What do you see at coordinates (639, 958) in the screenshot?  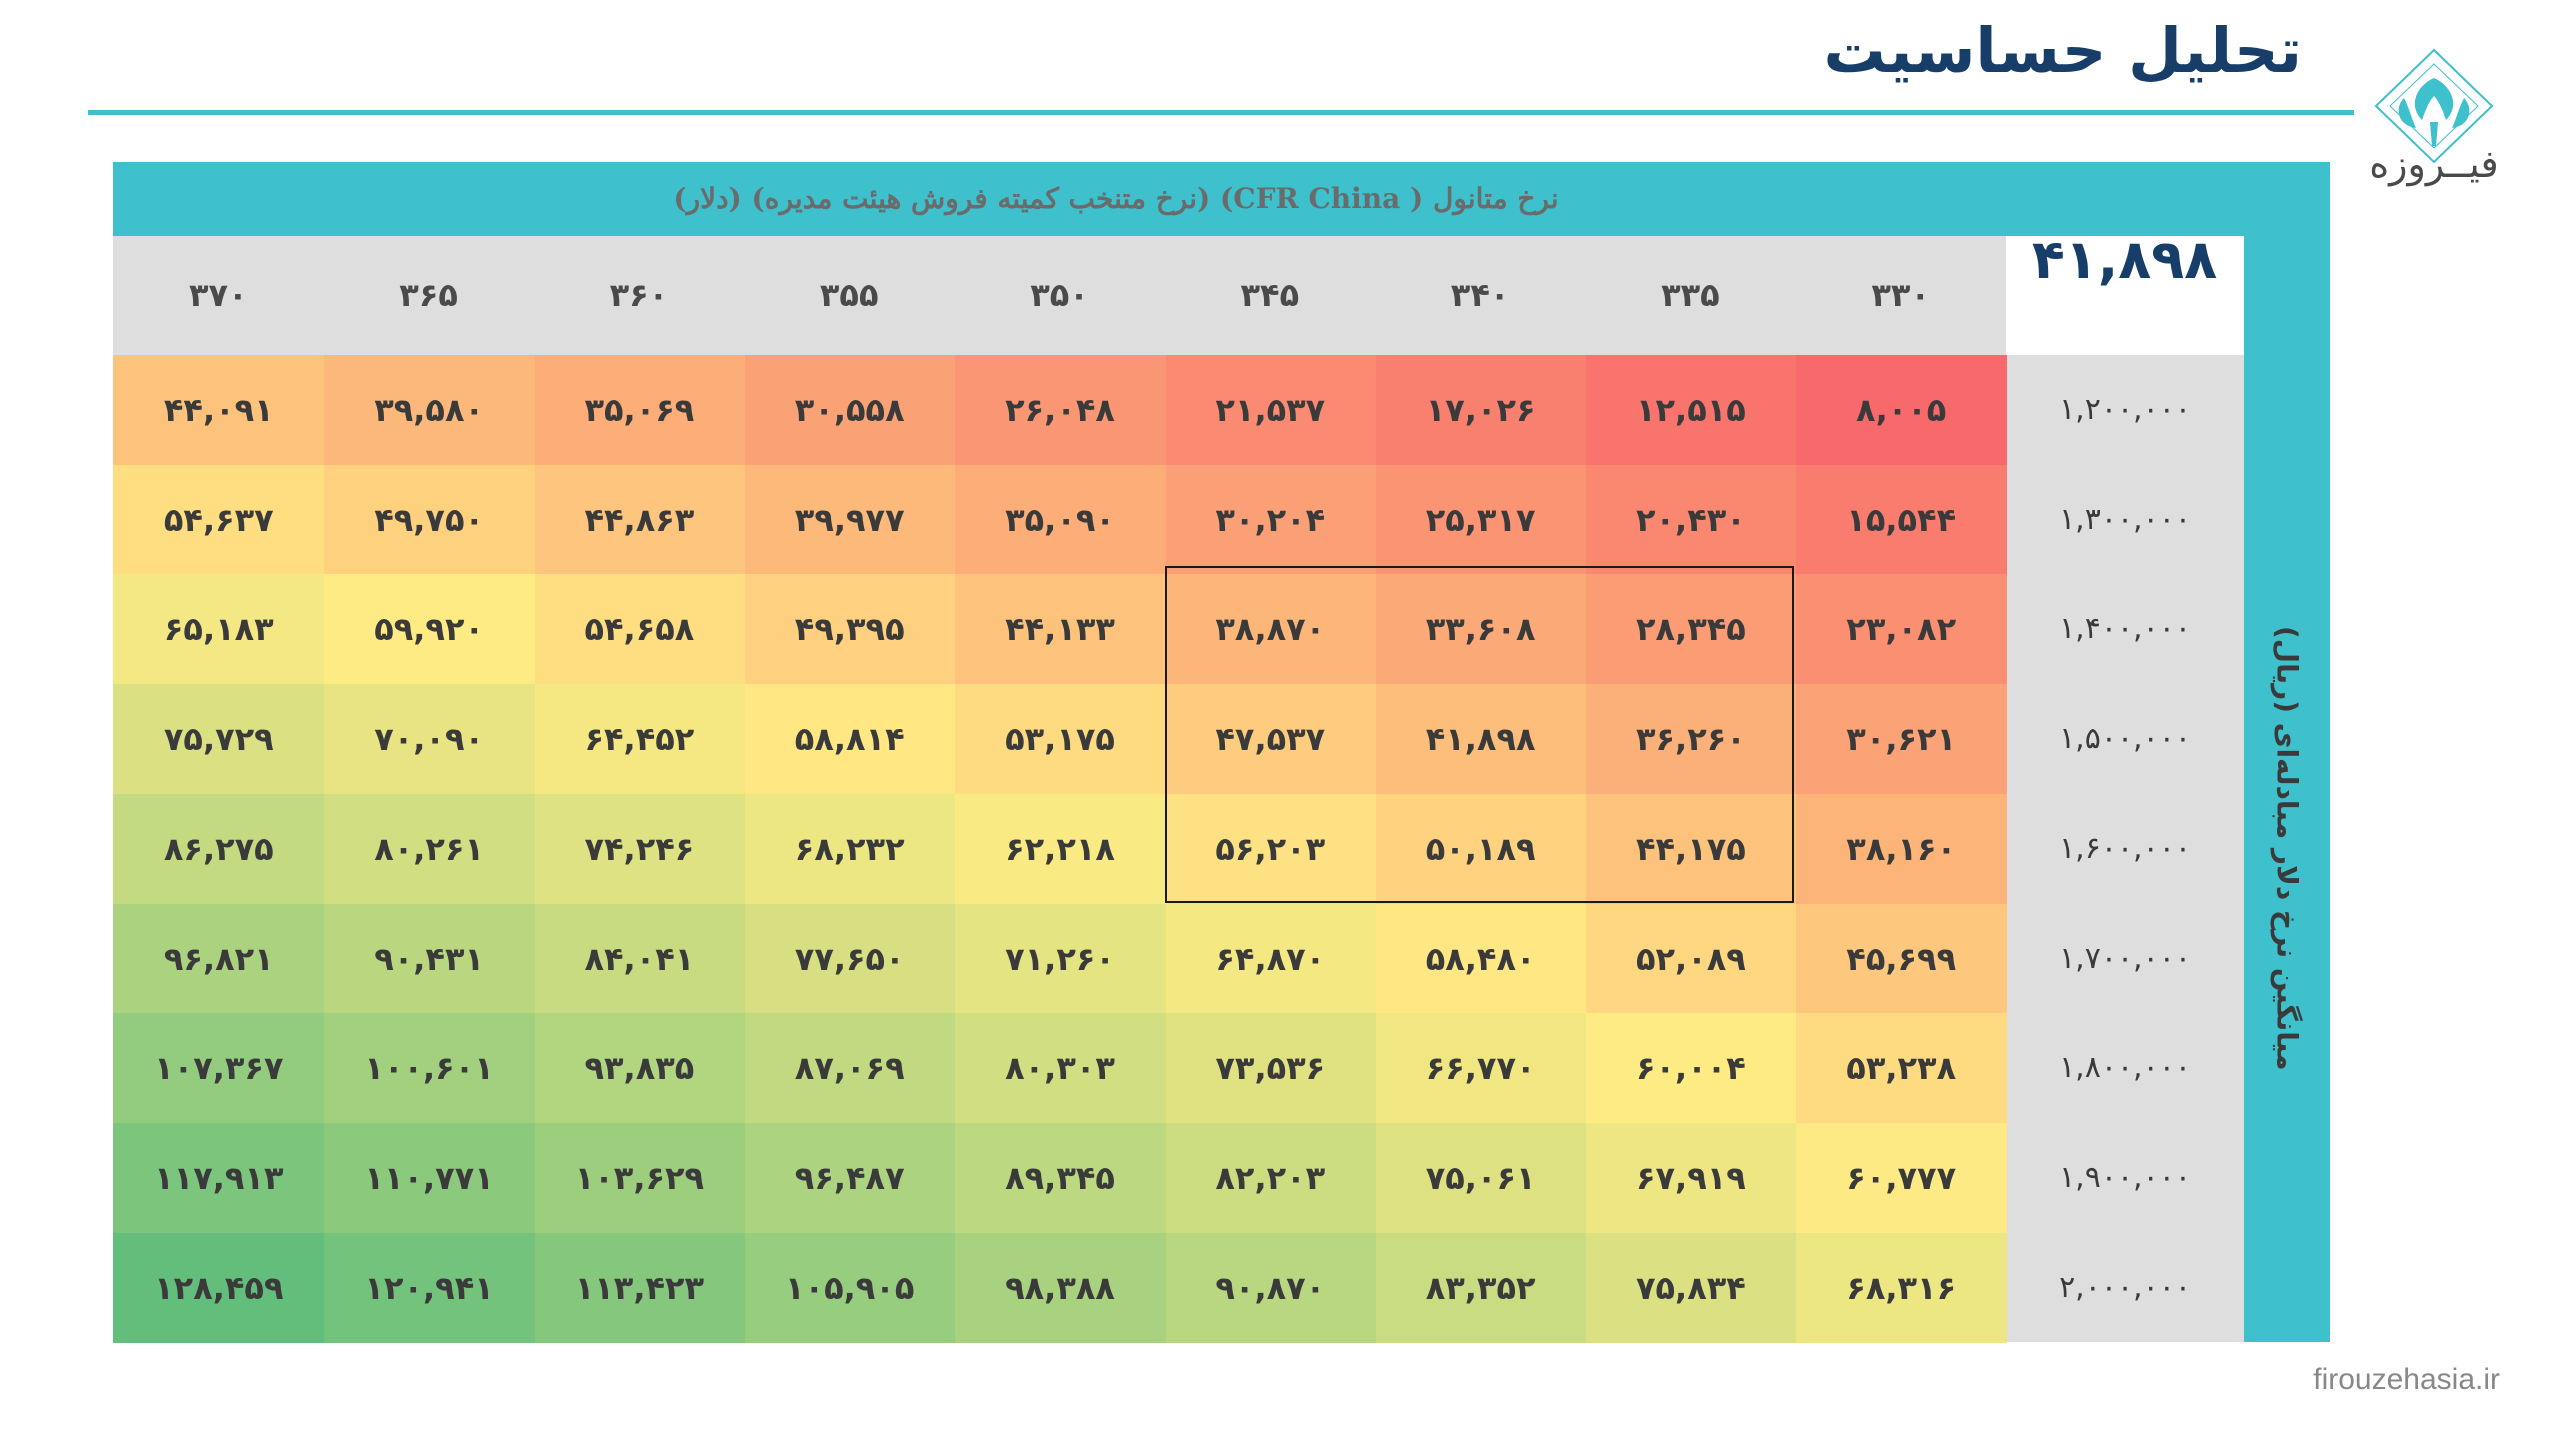 I see `sensitivity-cell: ۸۴,۰۴۱` at bounding box center [639, 958].